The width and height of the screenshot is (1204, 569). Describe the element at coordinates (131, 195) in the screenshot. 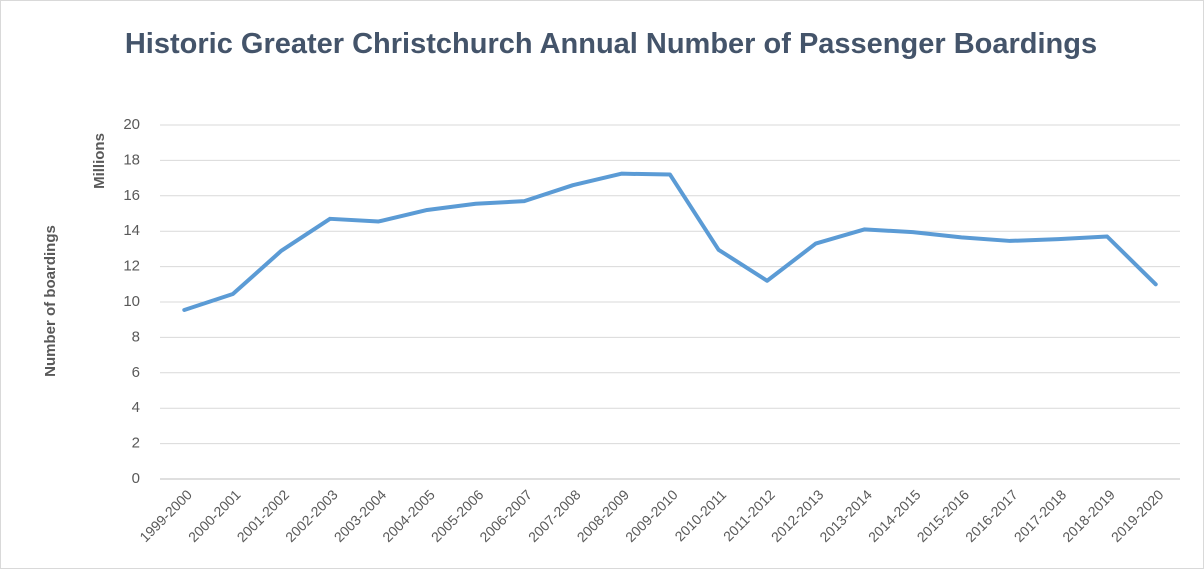

I see `y-tick-label: 16` at that location.